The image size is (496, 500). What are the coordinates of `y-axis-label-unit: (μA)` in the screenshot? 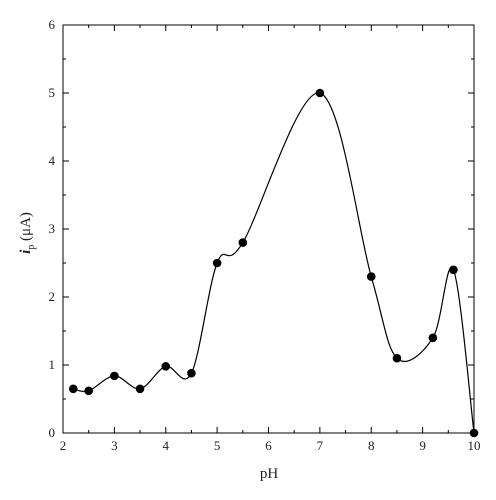 It's located at (26, 228).